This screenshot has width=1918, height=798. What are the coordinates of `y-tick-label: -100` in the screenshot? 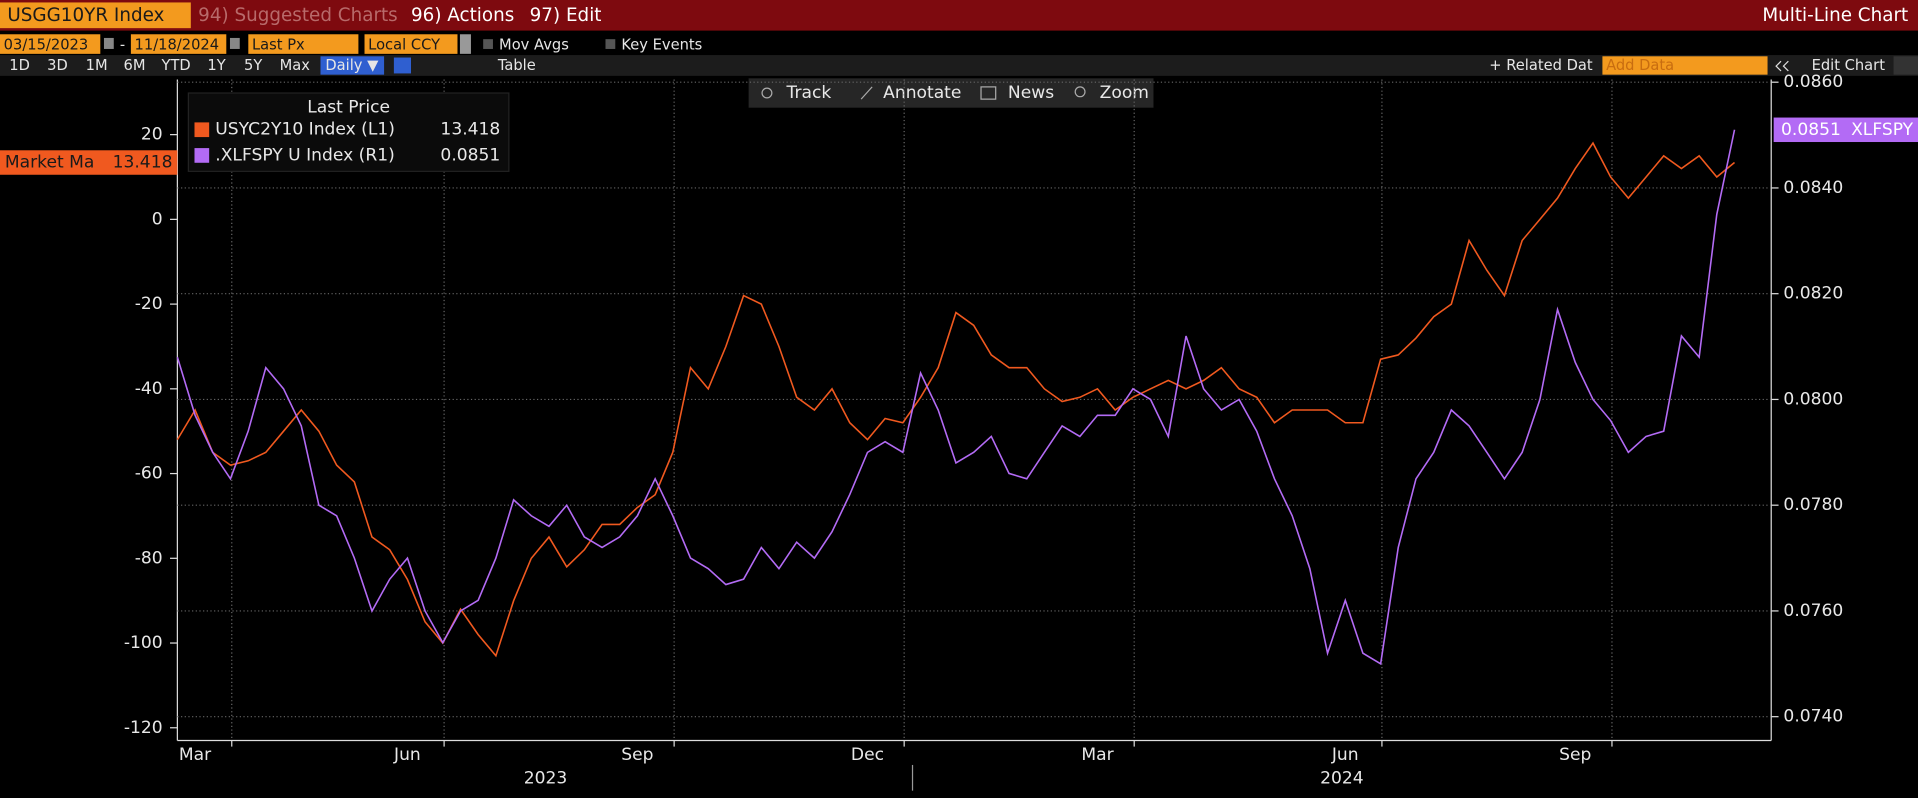 It's located at (143, 643).